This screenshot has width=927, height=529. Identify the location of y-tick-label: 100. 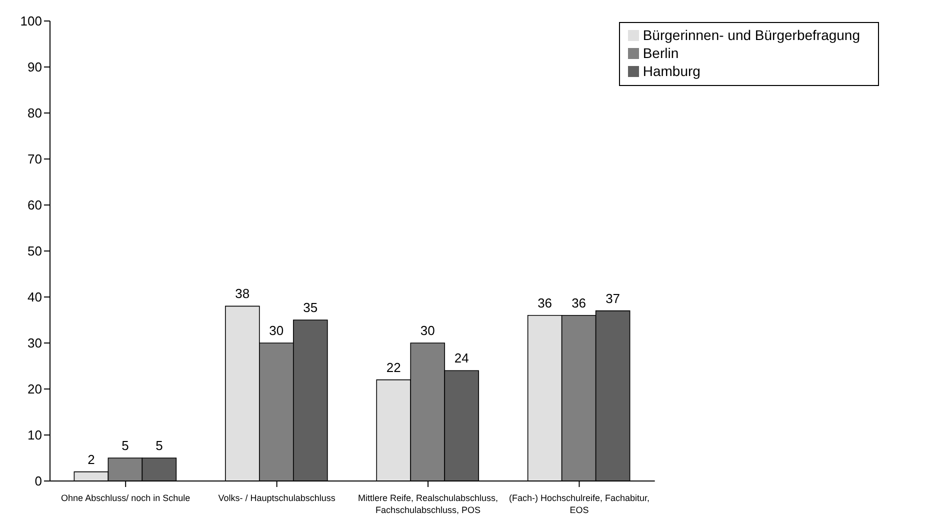
(31, 21).